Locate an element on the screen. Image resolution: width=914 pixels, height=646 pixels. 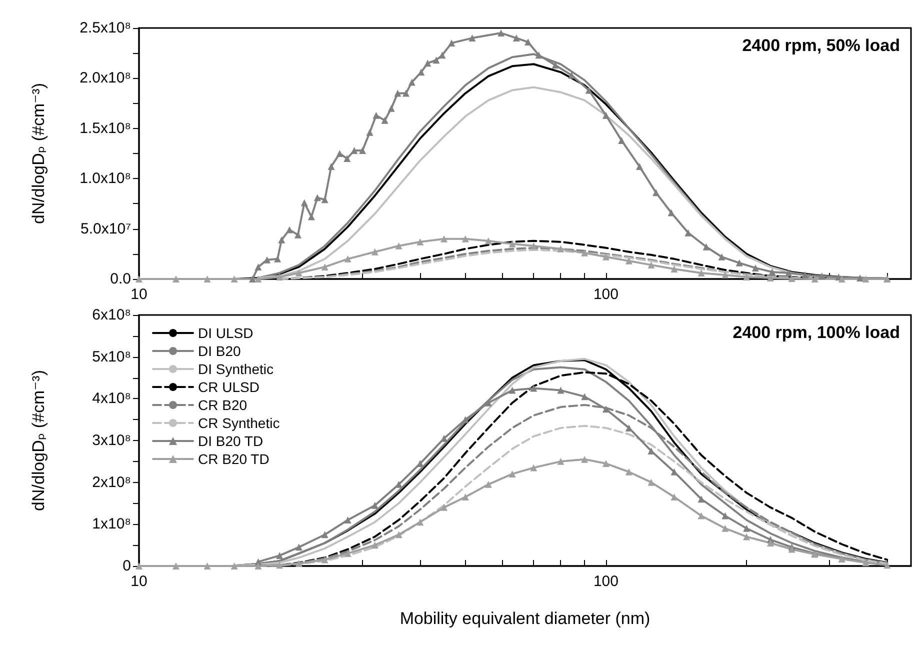
y-tick-label: 2.0x10⁸ is located at coordinates (105, 78).